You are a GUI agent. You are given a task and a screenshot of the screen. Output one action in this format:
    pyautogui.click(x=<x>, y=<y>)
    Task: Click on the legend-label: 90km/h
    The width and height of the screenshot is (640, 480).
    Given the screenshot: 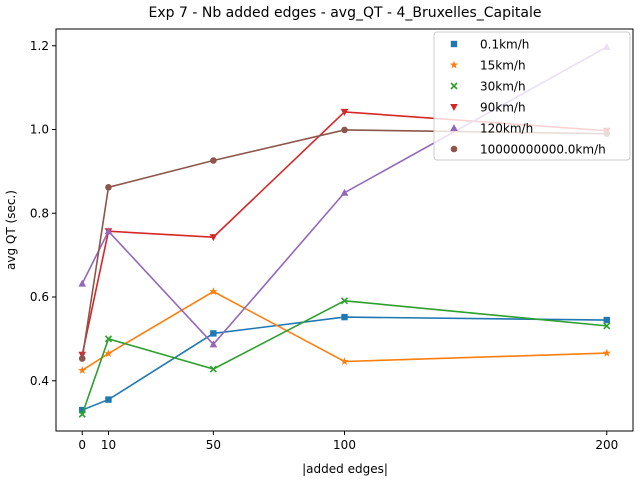 What is the action you would take?
    pyautogui.click(x=503, y=108)
    